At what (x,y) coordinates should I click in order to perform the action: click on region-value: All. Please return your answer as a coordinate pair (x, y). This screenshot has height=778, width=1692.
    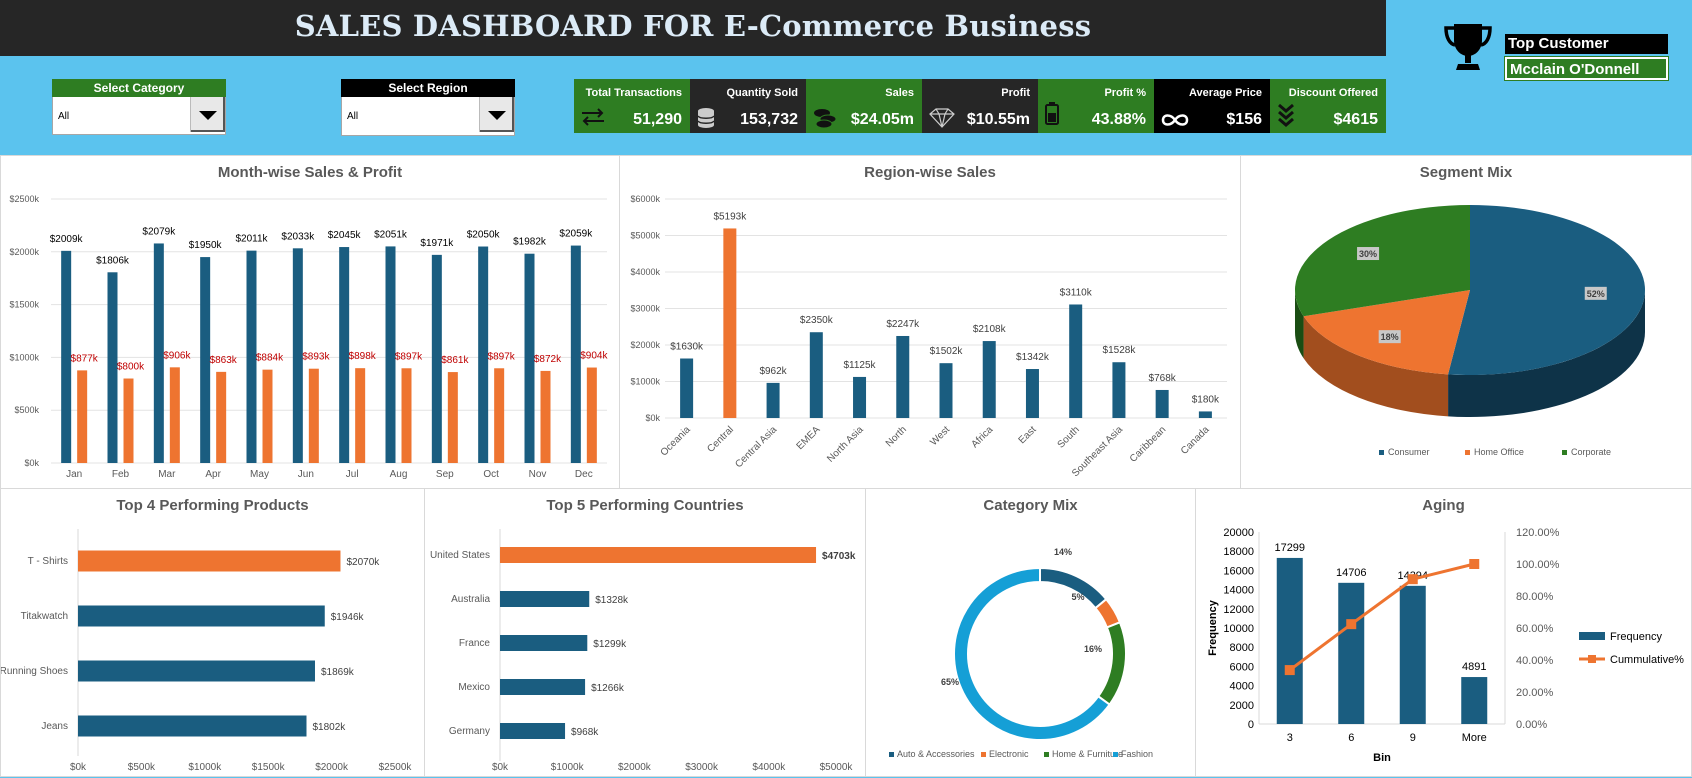
    Looking at the image, I should click on (353, 116).